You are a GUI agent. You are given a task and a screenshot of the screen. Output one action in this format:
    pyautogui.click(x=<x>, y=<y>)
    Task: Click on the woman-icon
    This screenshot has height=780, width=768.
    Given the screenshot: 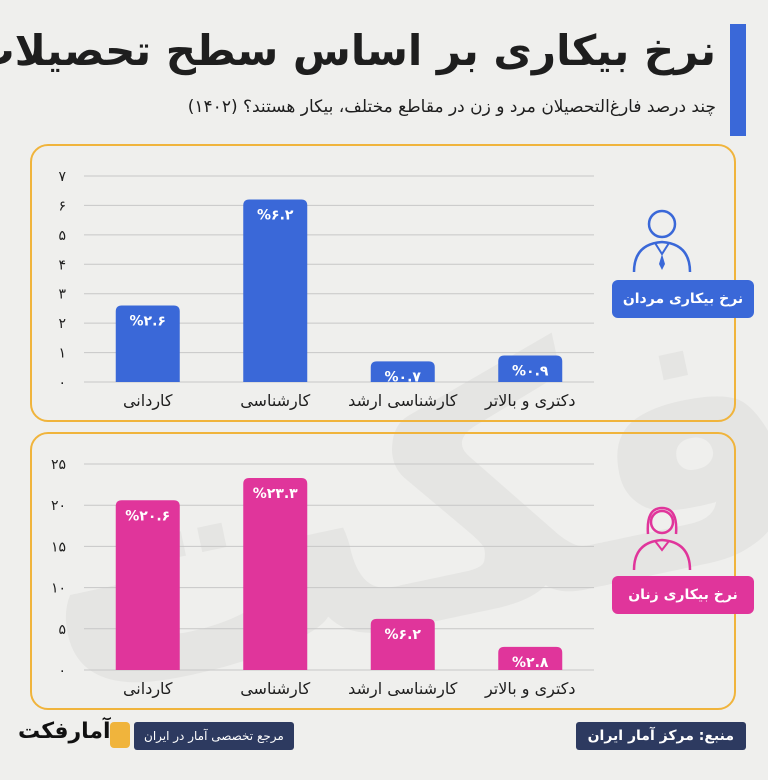 What is the action you would take?
    pyautogui.click(x=662, y=538)
    